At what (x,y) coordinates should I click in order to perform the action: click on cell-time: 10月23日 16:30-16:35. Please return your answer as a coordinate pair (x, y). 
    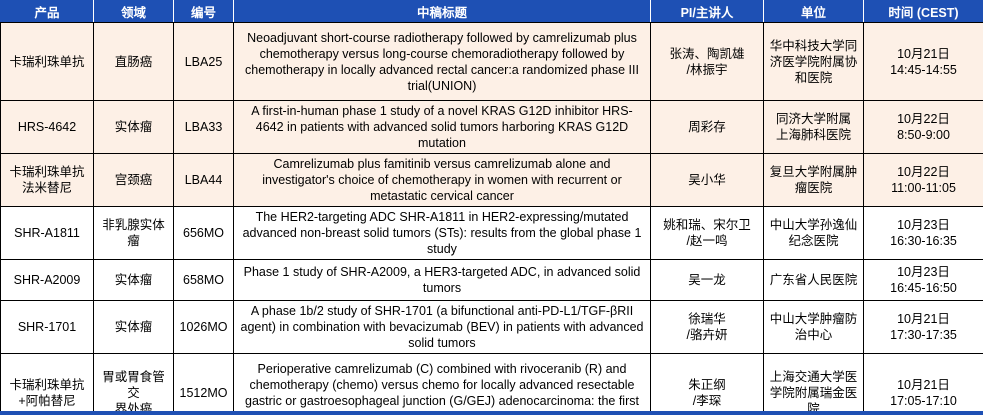
    Looking at the image, I should click on (923, 233).